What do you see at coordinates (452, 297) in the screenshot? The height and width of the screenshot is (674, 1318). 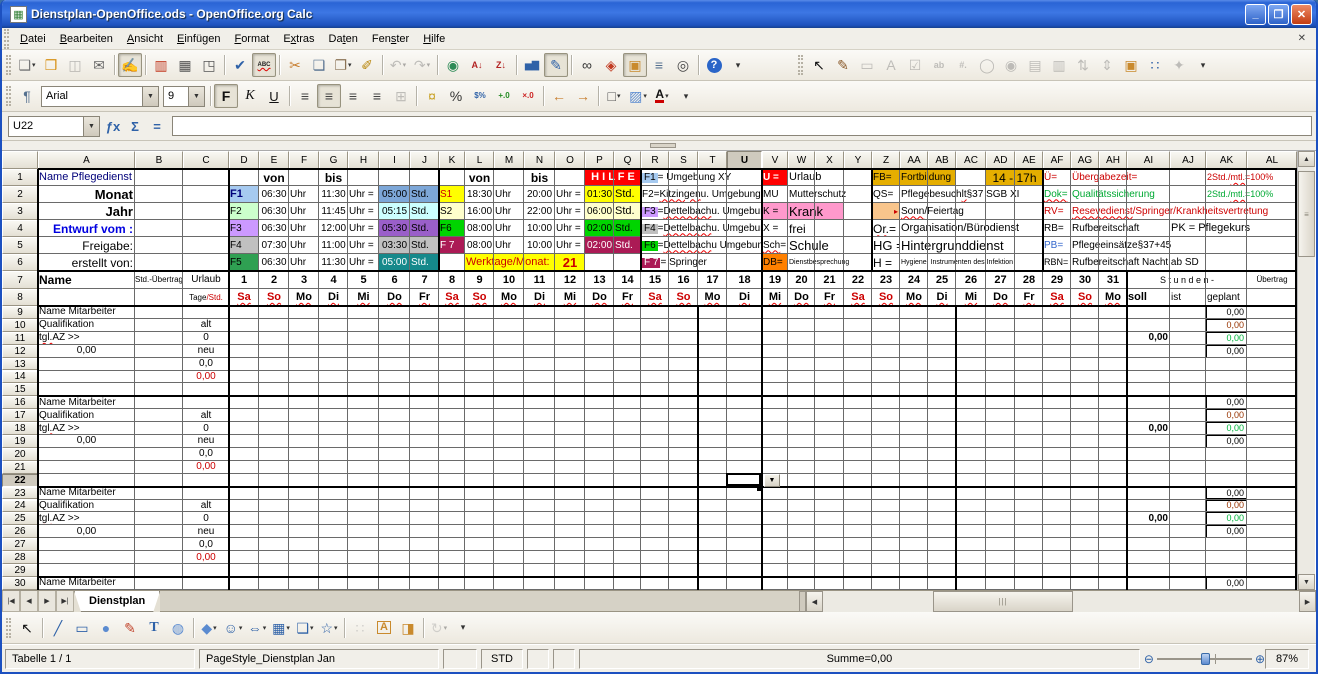 I see `cell-K8: Sa` at bounding box center [452, 297].